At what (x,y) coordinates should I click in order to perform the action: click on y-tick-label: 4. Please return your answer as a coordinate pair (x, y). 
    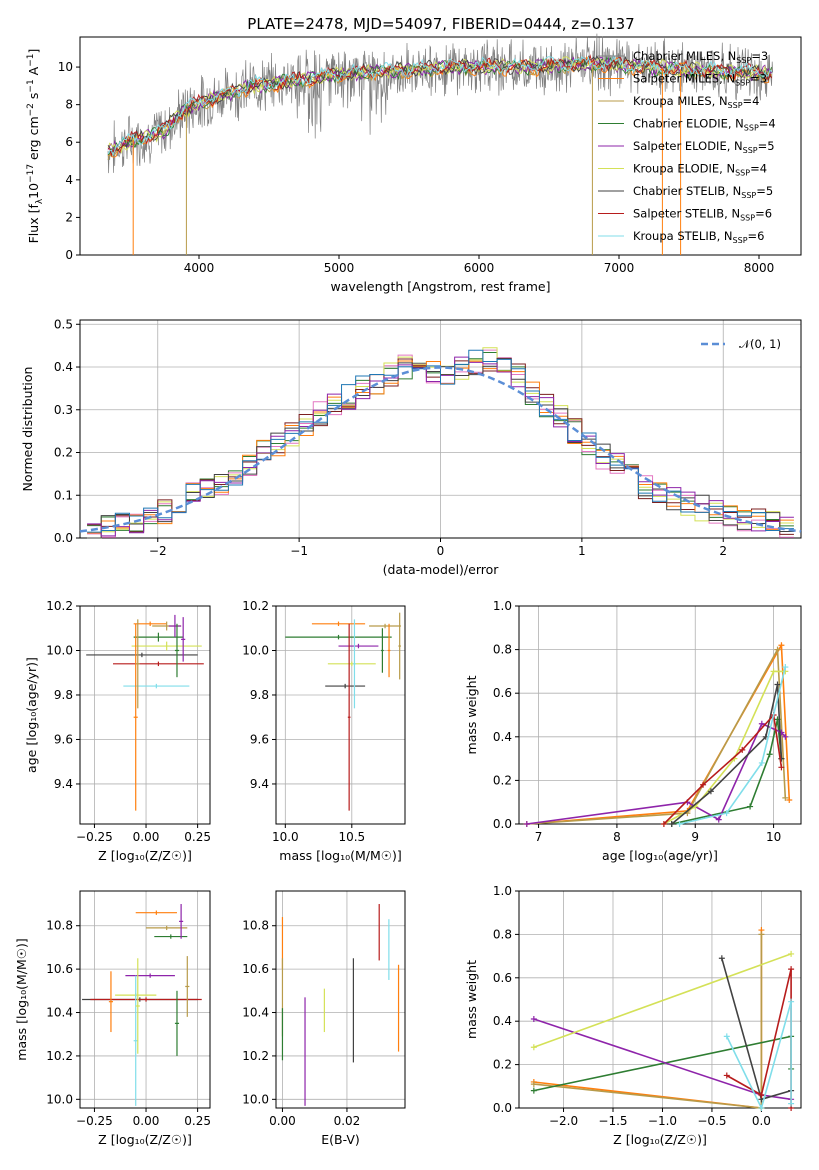
    Looking at the image, I should click on (69, 180).